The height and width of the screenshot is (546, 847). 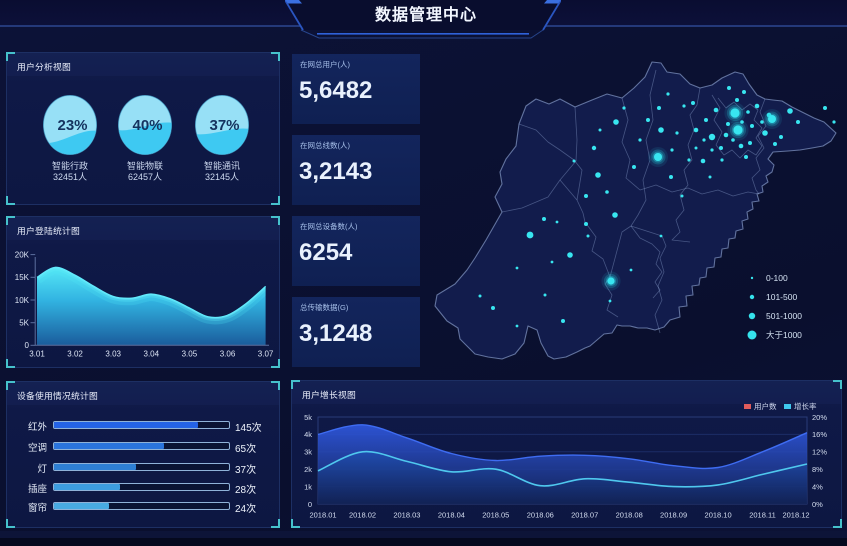 What do you see at coordinates (190, 354) in the screenshot?
I see `svg-text: 3.05` at bounding box center [190, 354].